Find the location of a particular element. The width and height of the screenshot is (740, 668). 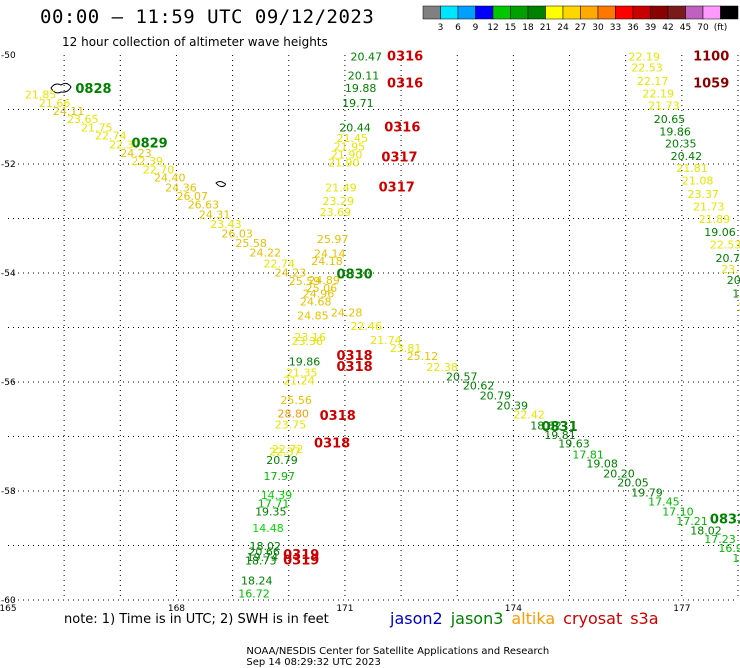

time-label: 0829 is located at coordinates (150, 144).